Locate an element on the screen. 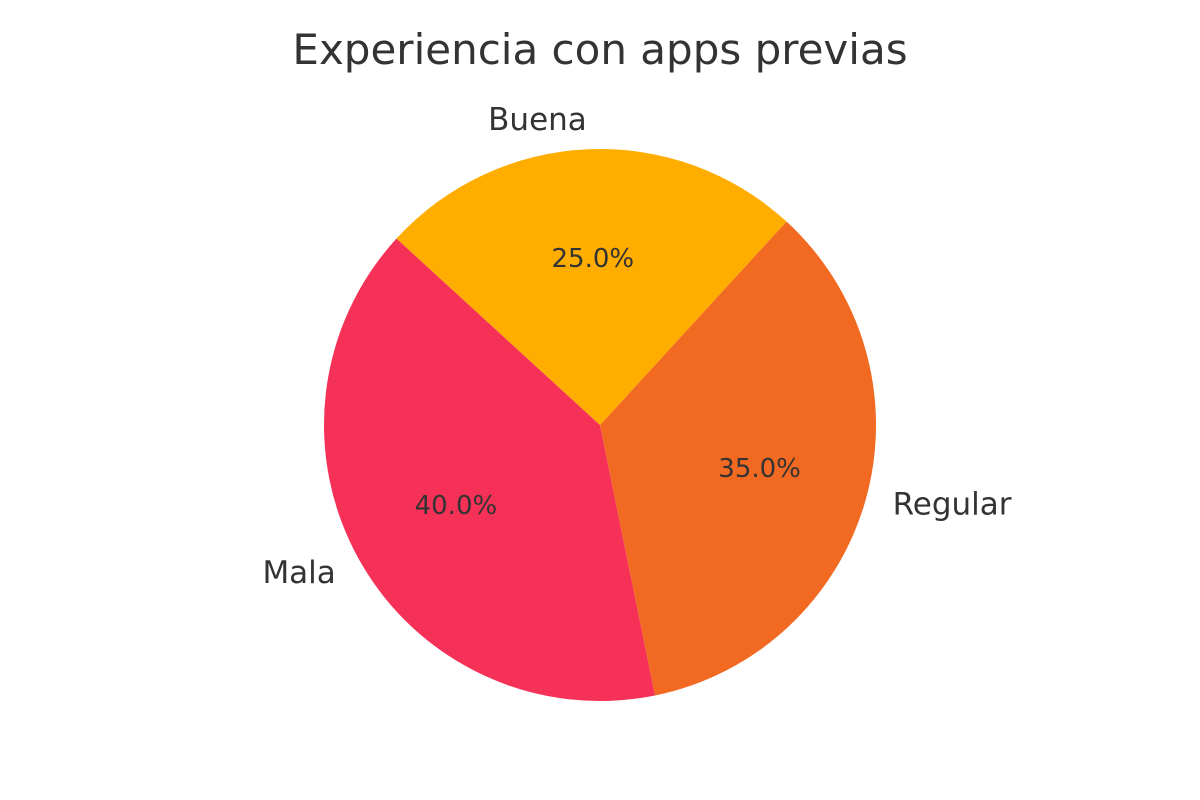 The height and width of the screenshot is (800, 1200). chart-title: Experiencia con apps previas is located at coordinates (600, 49).